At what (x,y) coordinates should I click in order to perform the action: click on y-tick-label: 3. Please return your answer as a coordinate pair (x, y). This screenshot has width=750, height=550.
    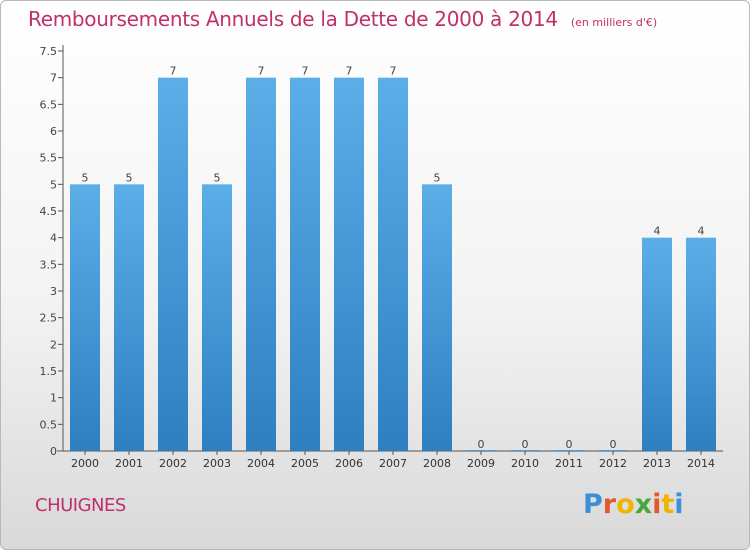
    Looking at the image, I should click on (53, 291).